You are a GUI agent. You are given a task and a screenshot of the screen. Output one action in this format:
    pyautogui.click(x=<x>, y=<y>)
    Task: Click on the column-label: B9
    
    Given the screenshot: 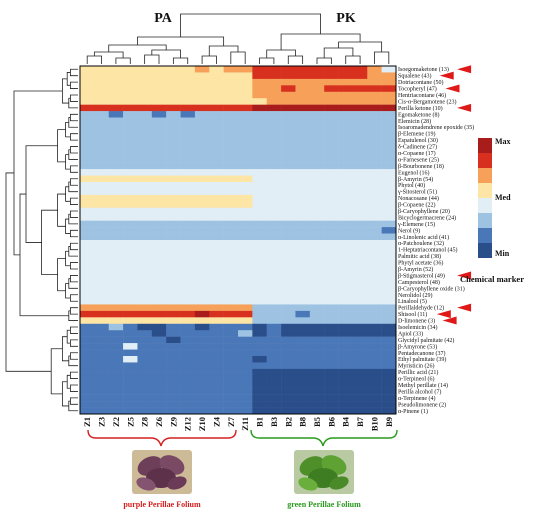 What is the action you would take?
    pyautogui.click(x=389, y=422)
    